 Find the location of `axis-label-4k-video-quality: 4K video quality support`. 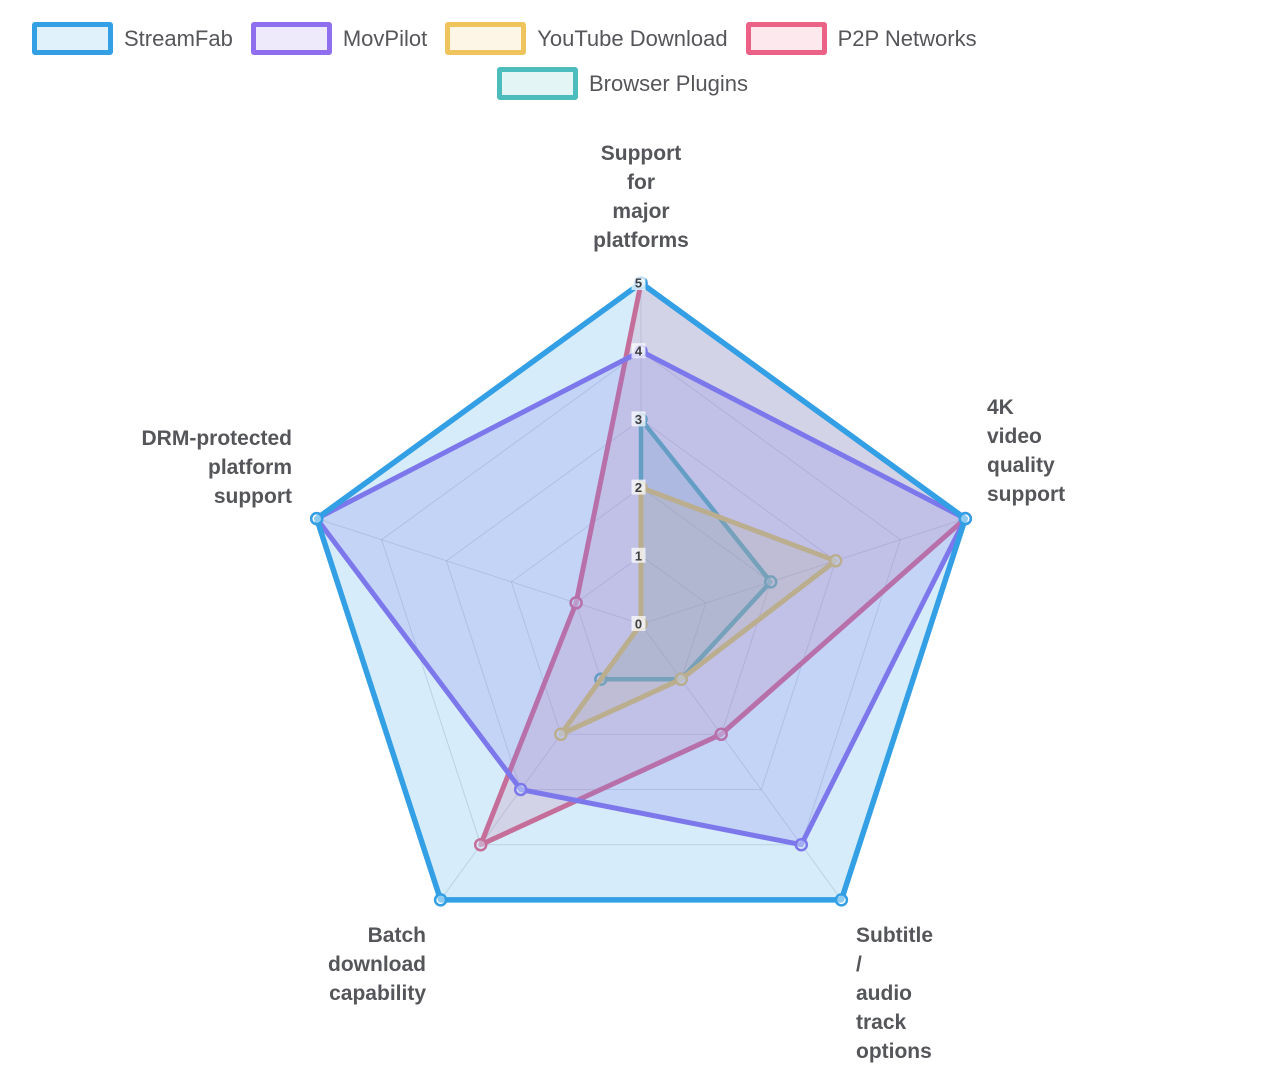

axis-label-4k-video-quality: 4K video quality support is located at coordinates (1026, 451).